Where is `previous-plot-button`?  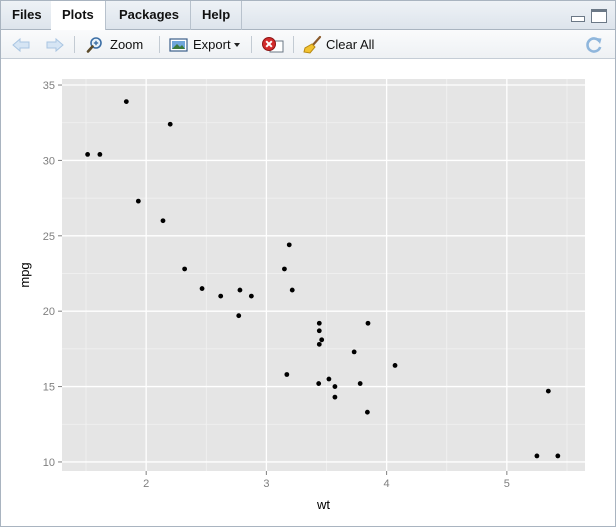
previous-plot-button is located at coordinates (21, 44).